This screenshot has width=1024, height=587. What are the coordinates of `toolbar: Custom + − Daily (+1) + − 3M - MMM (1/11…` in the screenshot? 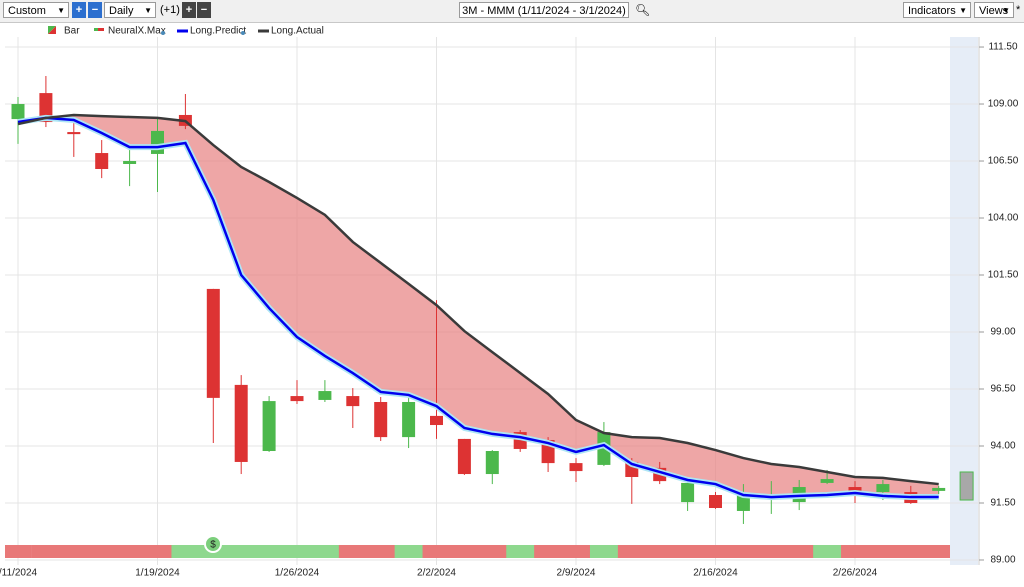 It's located at (512, 11).